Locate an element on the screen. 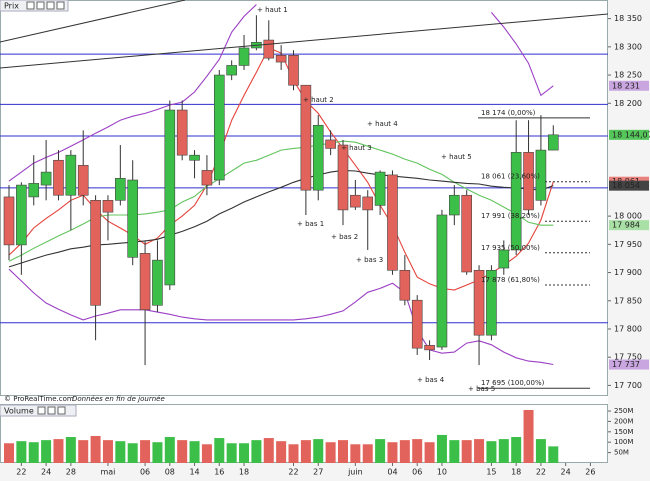 Image resolution: width=650 pixels, height=481 pixels. y-tick-label: 17 800 is located at coordinates (628, 328).